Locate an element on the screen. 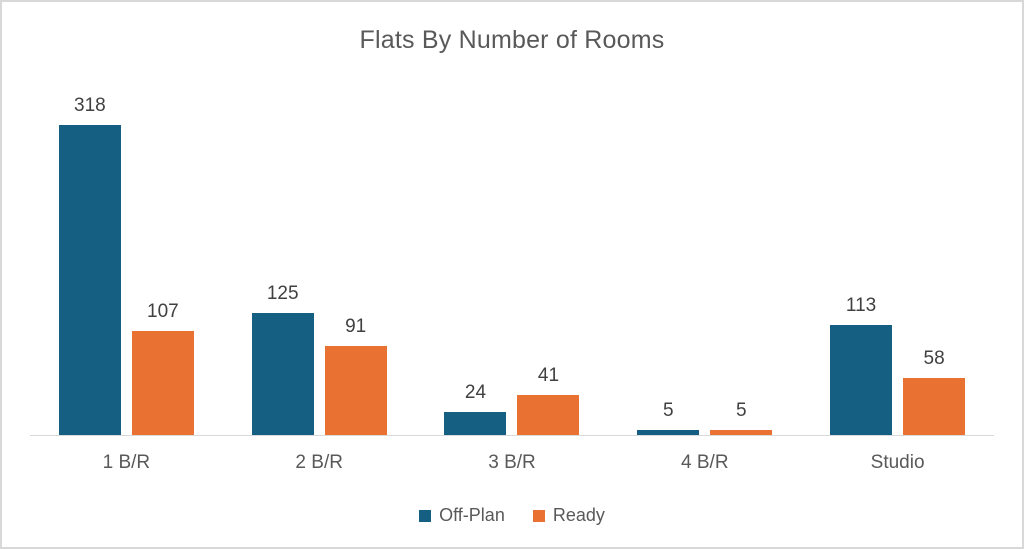 The image size is (1024, 549). bar-group-2-b-r: 125 91 is located at coordinates (319, 359).